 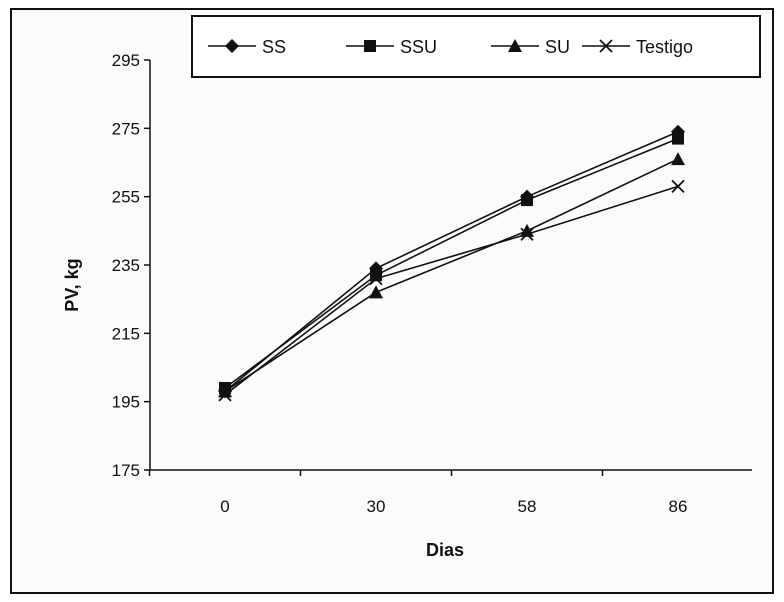 I want to click on y-ticks: 175 195 215 235 255 275 295, so click(x=131, y=265).